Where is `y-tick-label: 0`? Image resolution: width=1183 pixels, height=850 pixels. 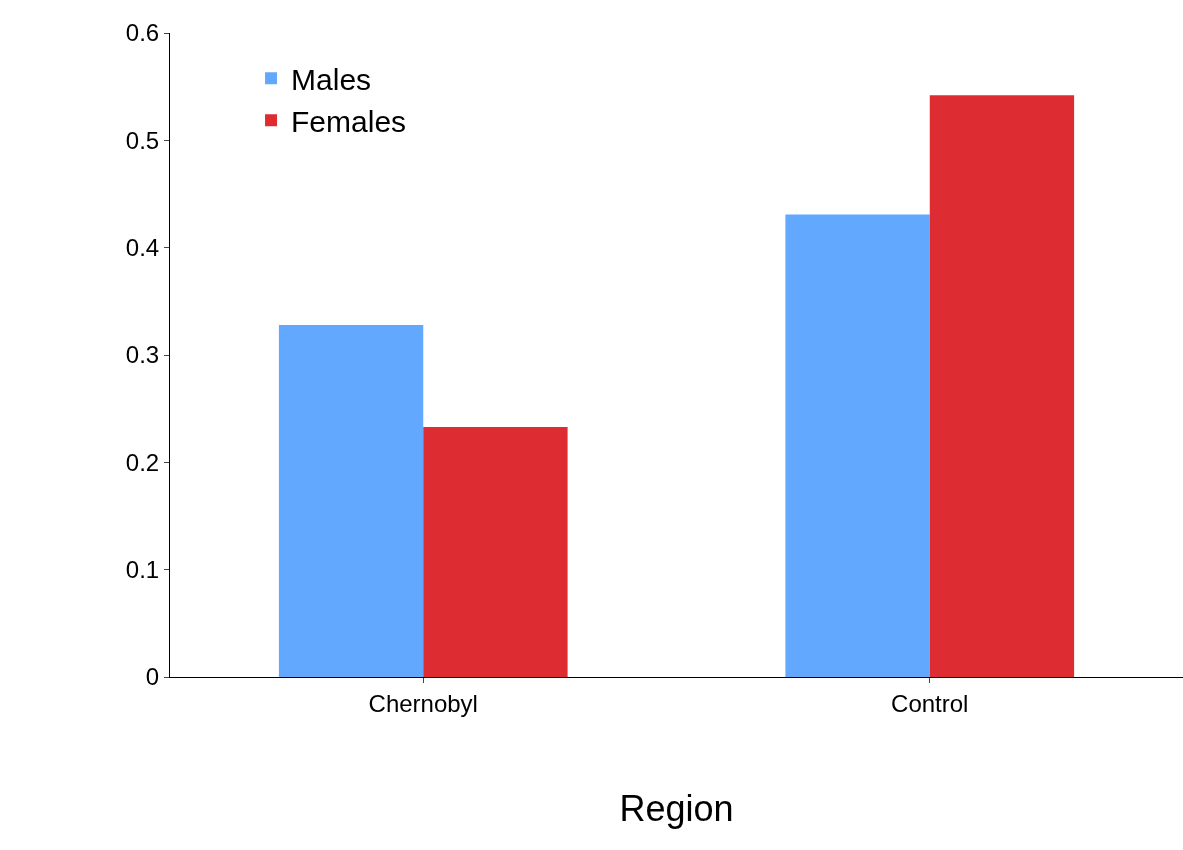 y-tick-label: 0 is located at coordinates (152, 677).